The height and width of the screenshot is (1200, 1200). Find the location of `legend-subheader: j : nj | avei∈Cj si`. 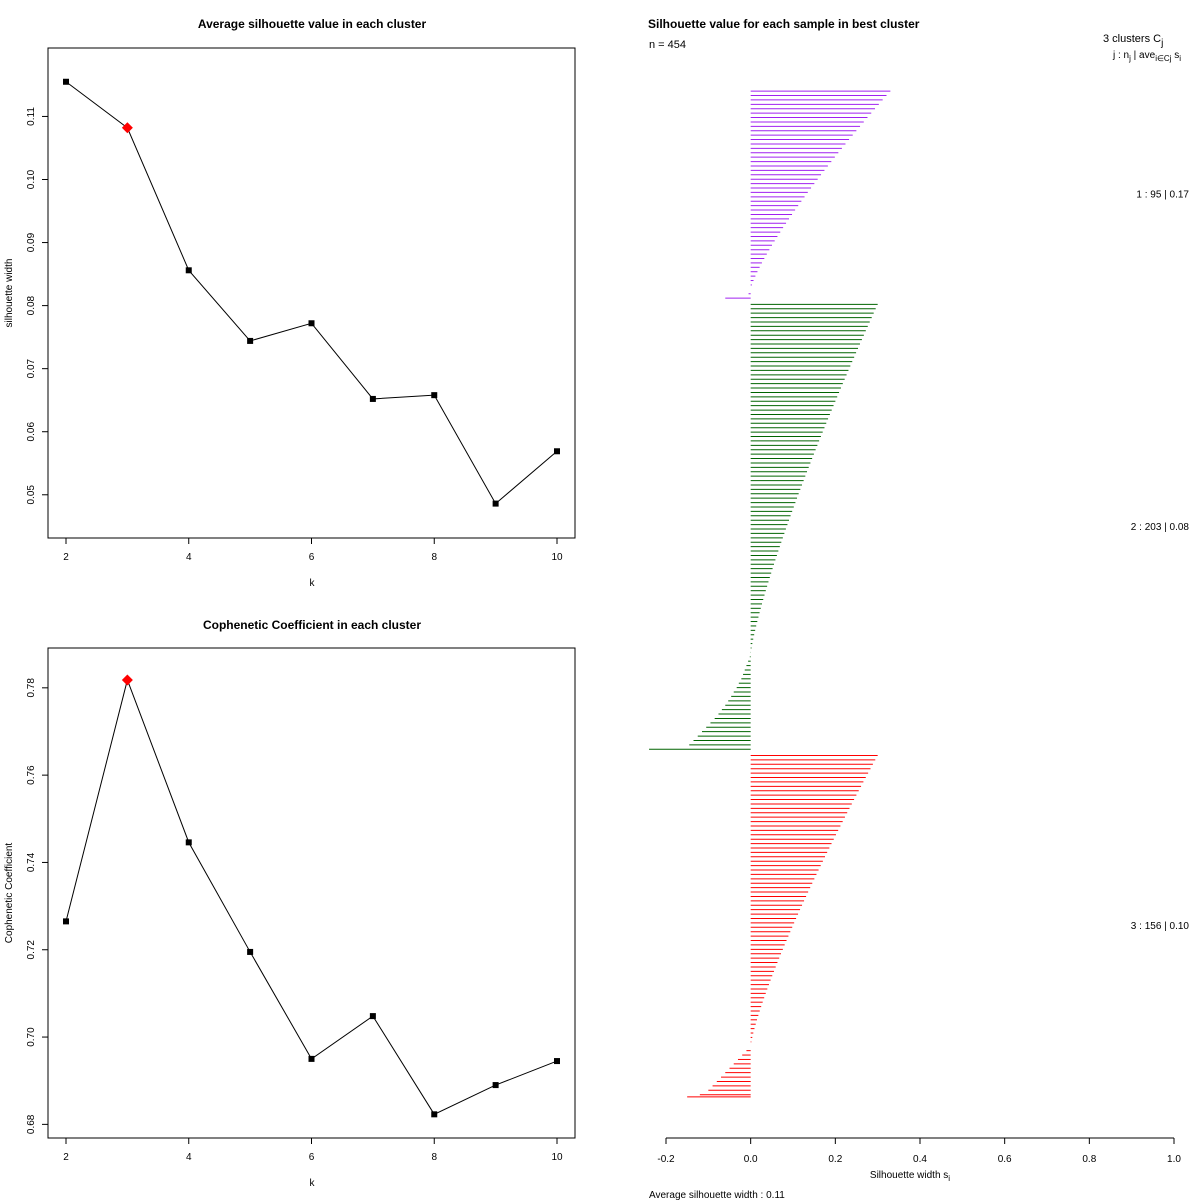

legend-subheader: j : nj | avei∈Cj si is located at coordinates (1146, 56).